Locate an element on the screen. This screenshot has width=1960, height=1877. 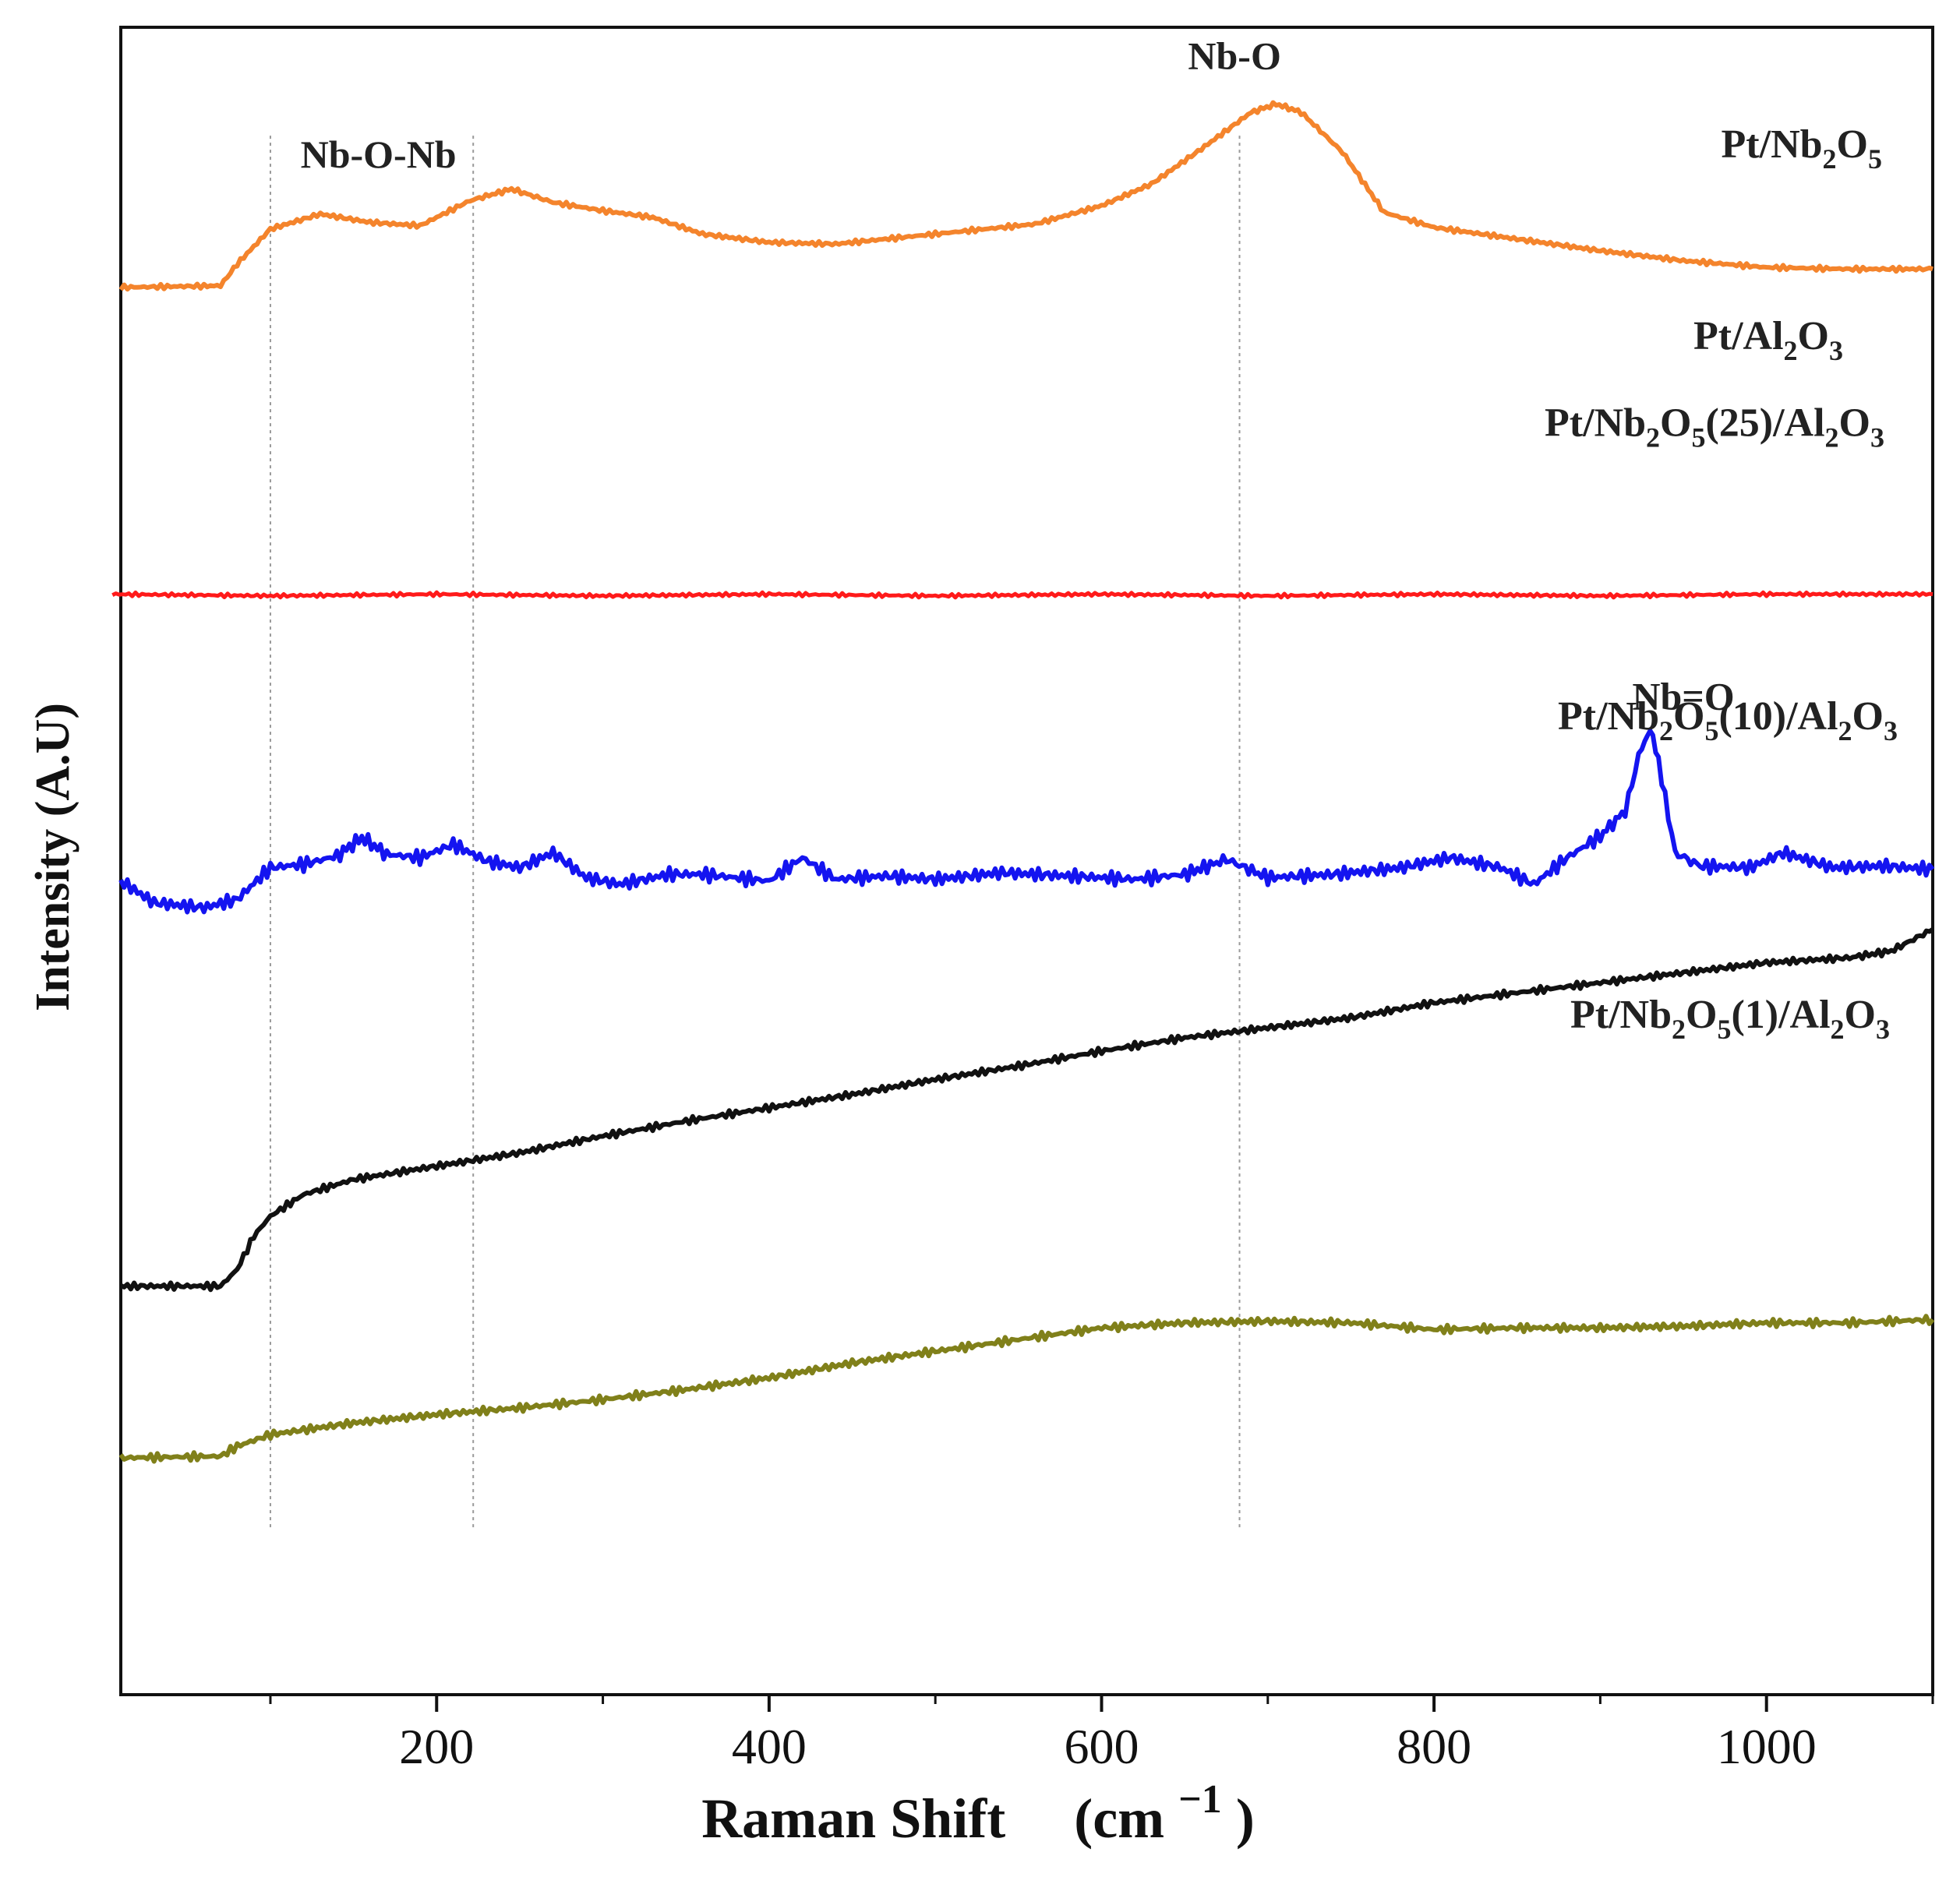
annotation-1: Nb-O is located at coordinates (1234, 56).